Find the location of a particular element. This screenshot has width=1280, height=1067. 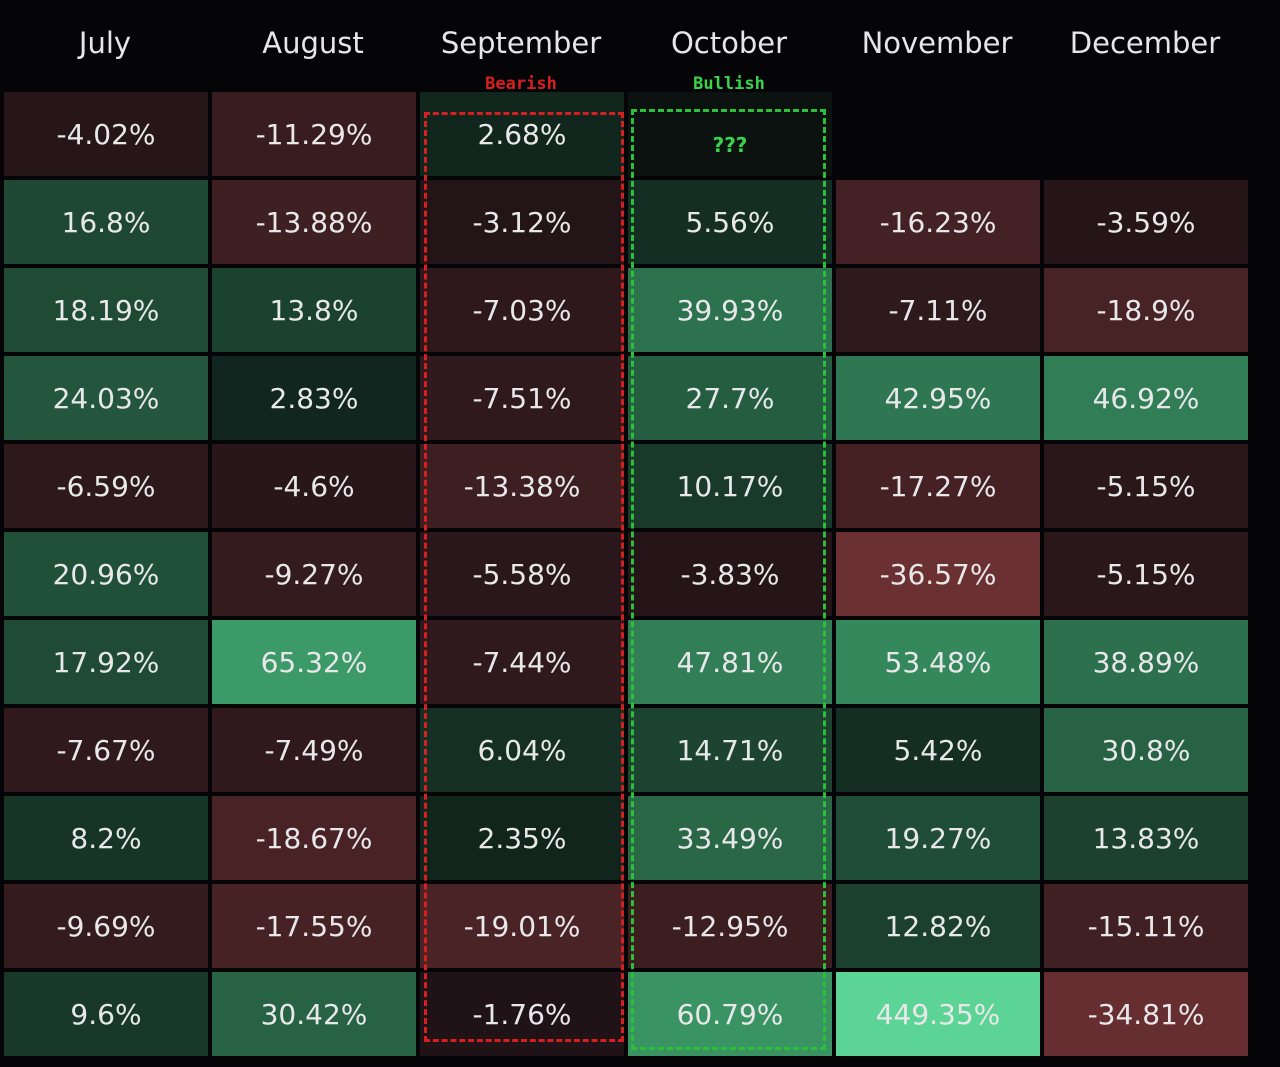

table-cell: 6.04% is located at coordinates (522, 750).